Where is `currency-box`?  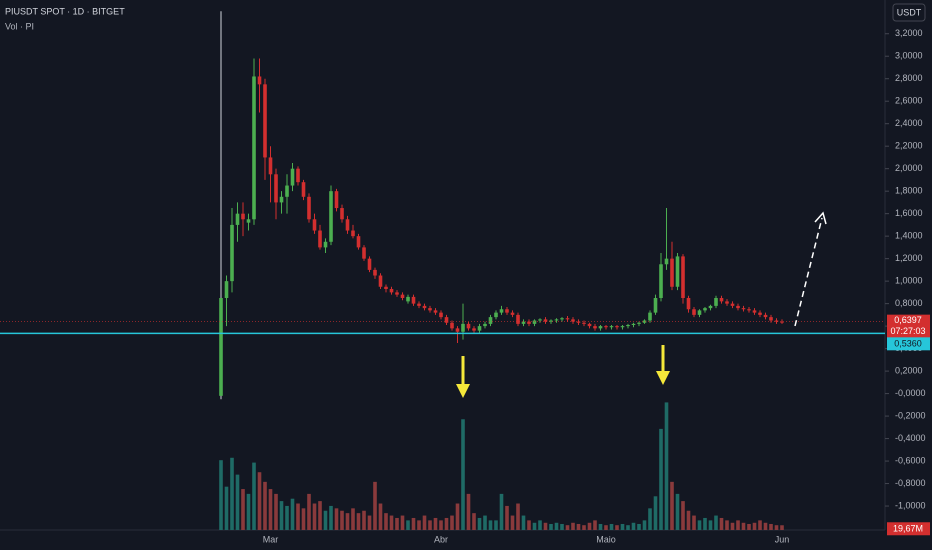
currency-box is located at coordinates (909, 12).